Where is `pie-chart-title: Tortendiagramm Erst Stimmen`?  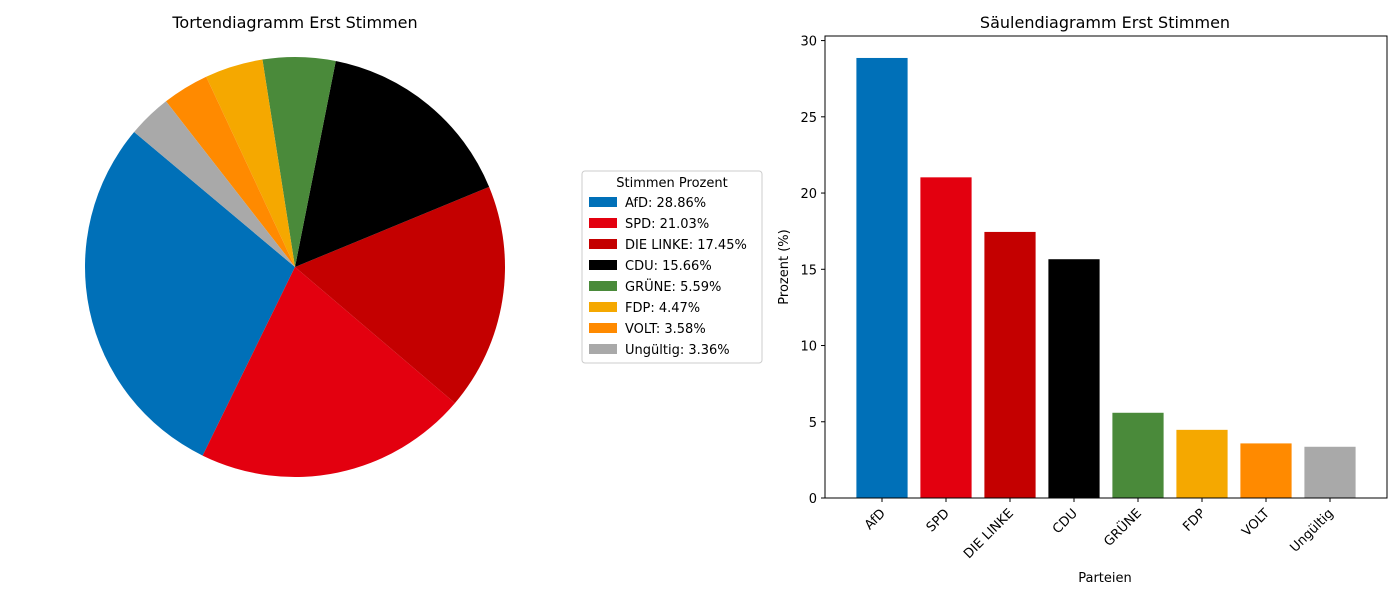 pie-chart-title: Tortendiagramm Erst Stimmen is located at coordinates (294, 22).